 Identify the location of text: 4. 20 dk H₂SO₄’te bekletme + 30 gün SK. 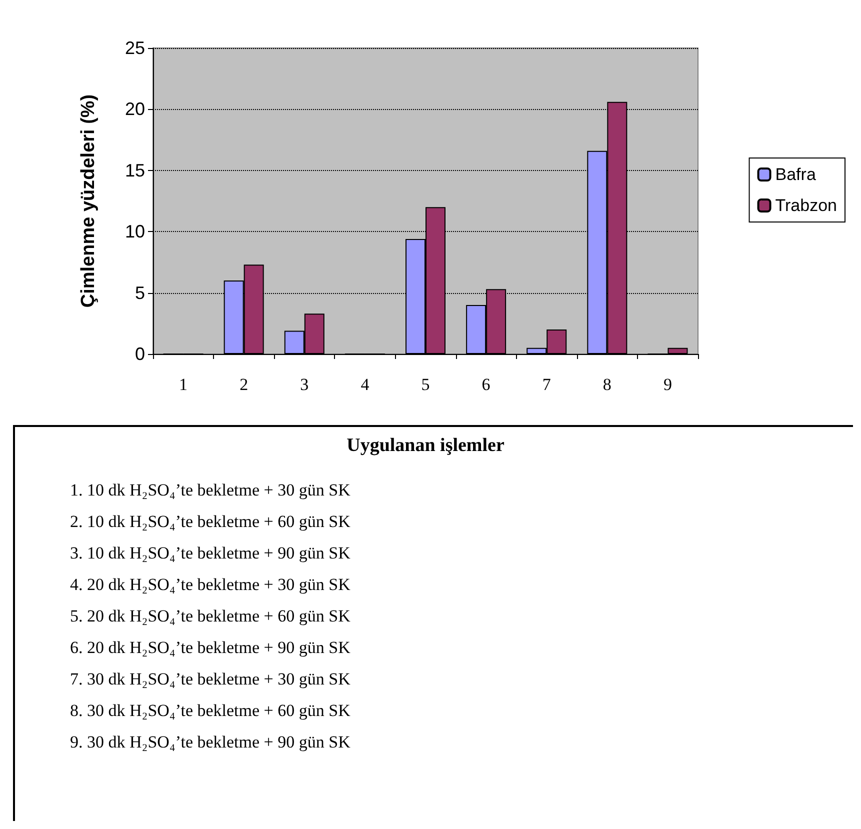
(211, 584).